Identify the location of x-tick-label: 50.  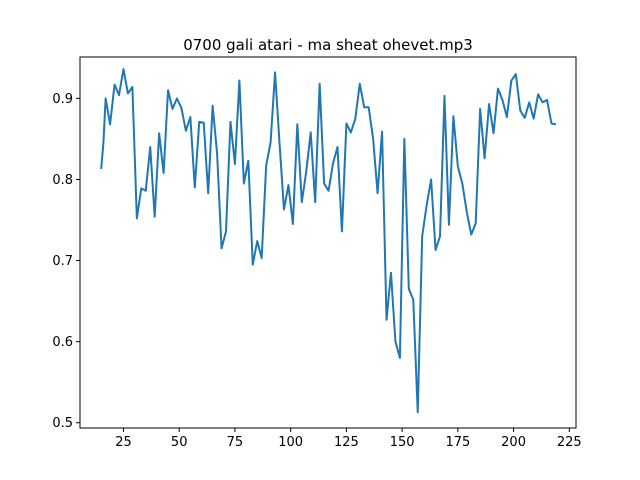
(179, 442).